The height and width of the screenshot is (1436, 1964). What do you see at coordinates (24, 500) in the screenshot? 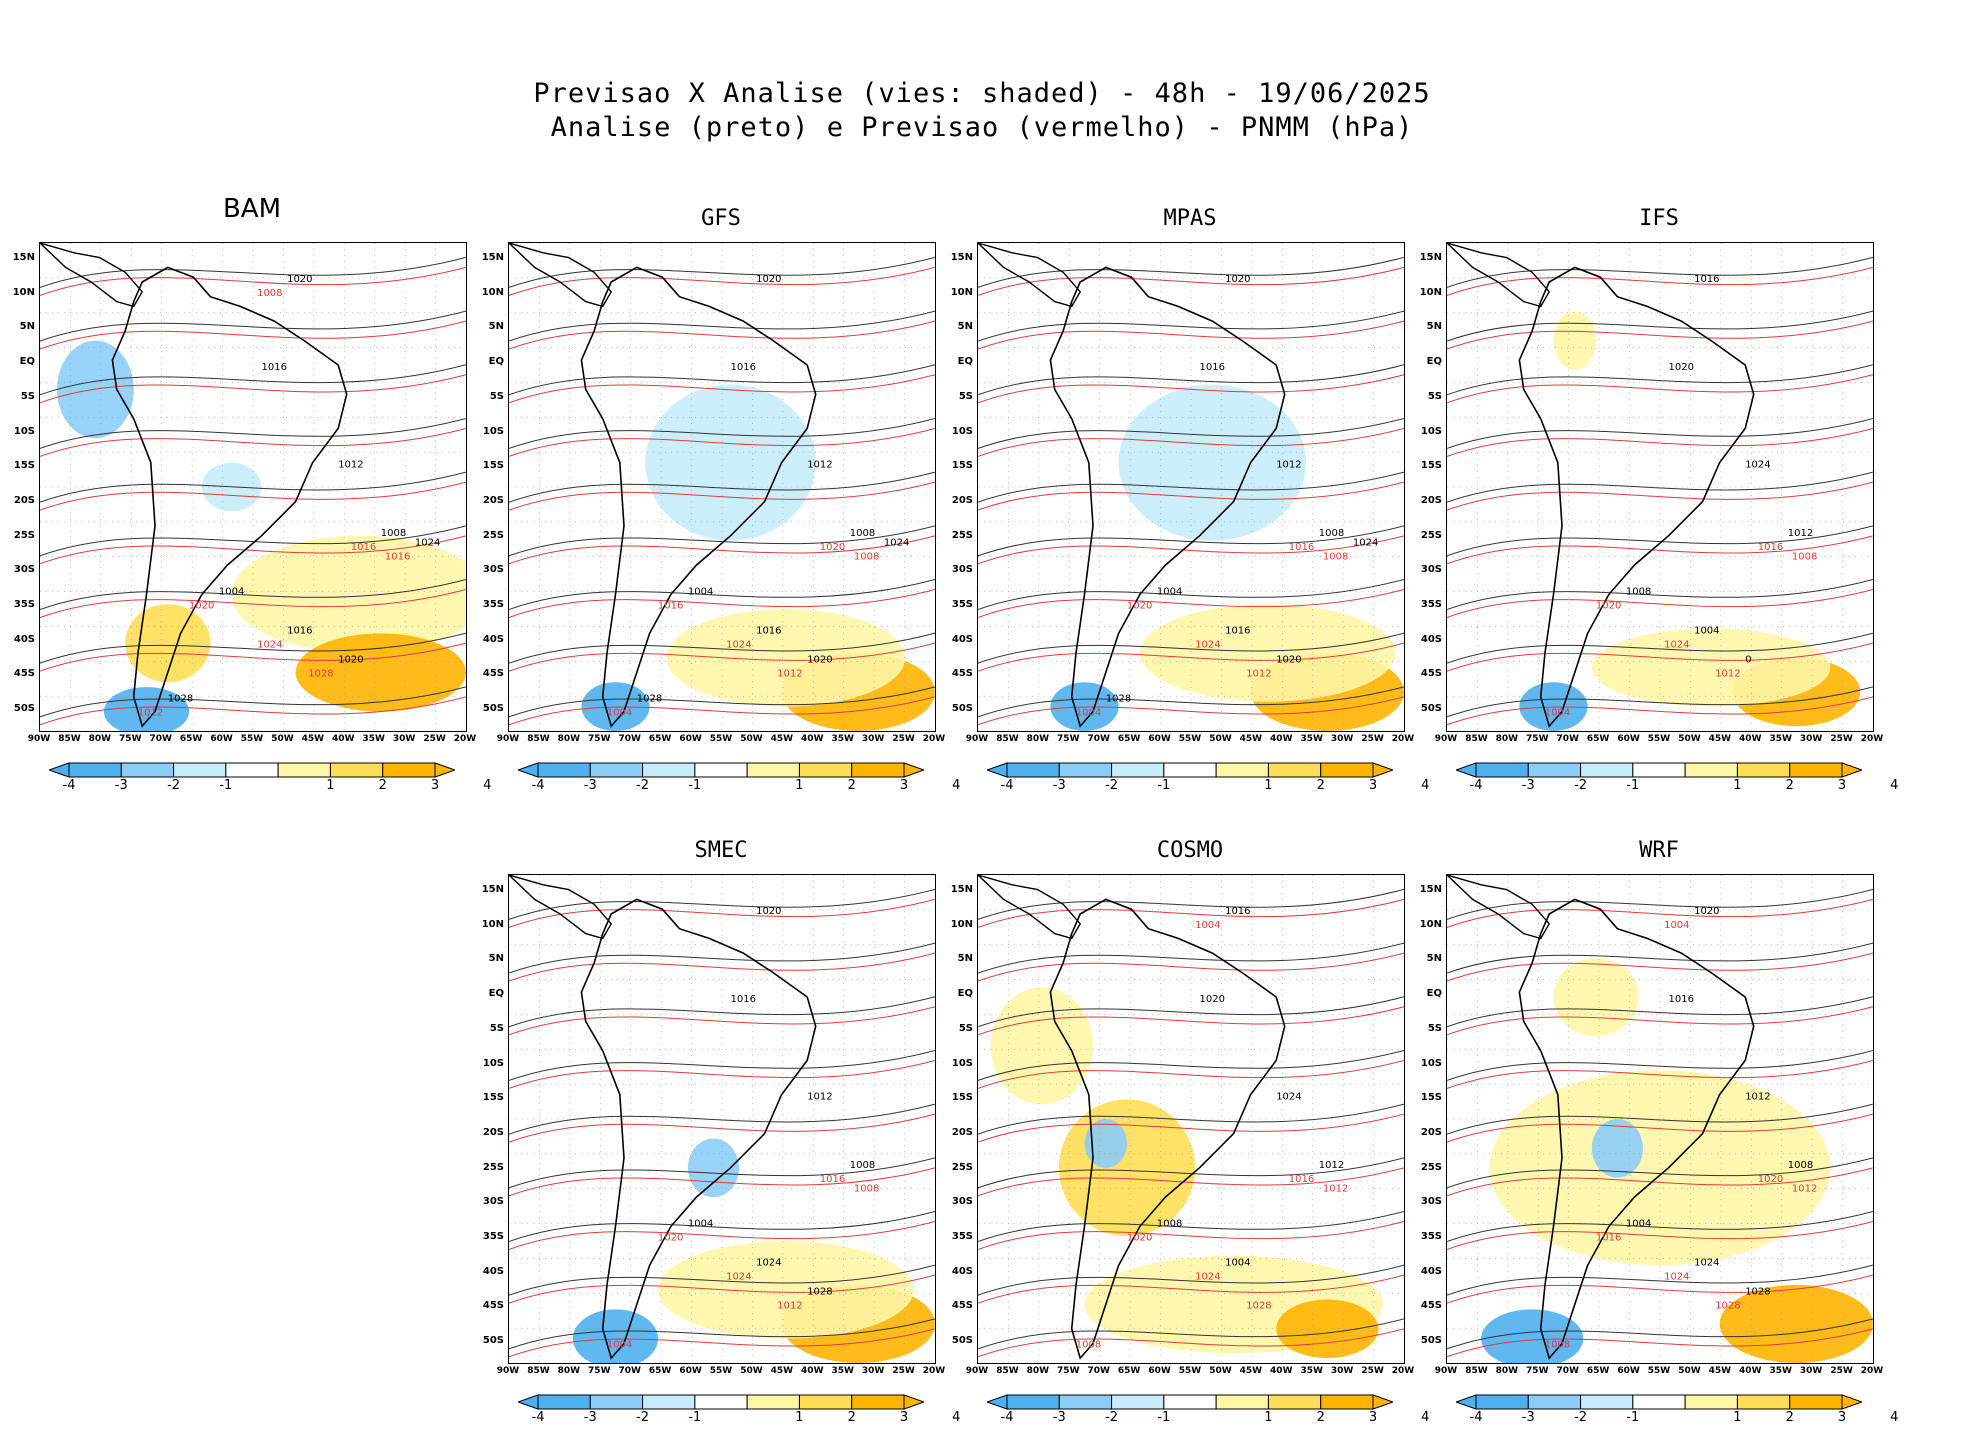
I see `lat-tick-label: 20S` at bounding box center [24, 500].